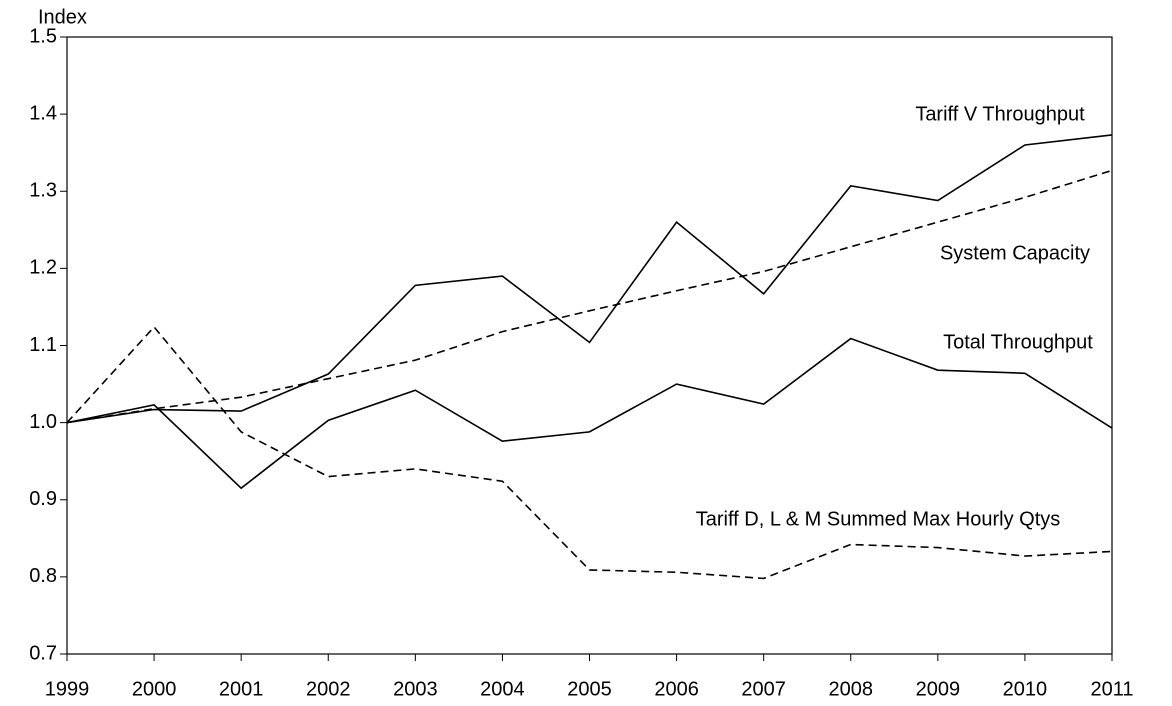 This screenshot has width=1172, height=706. I want to click on y-tick-label: 0.9, so click(43, 499).